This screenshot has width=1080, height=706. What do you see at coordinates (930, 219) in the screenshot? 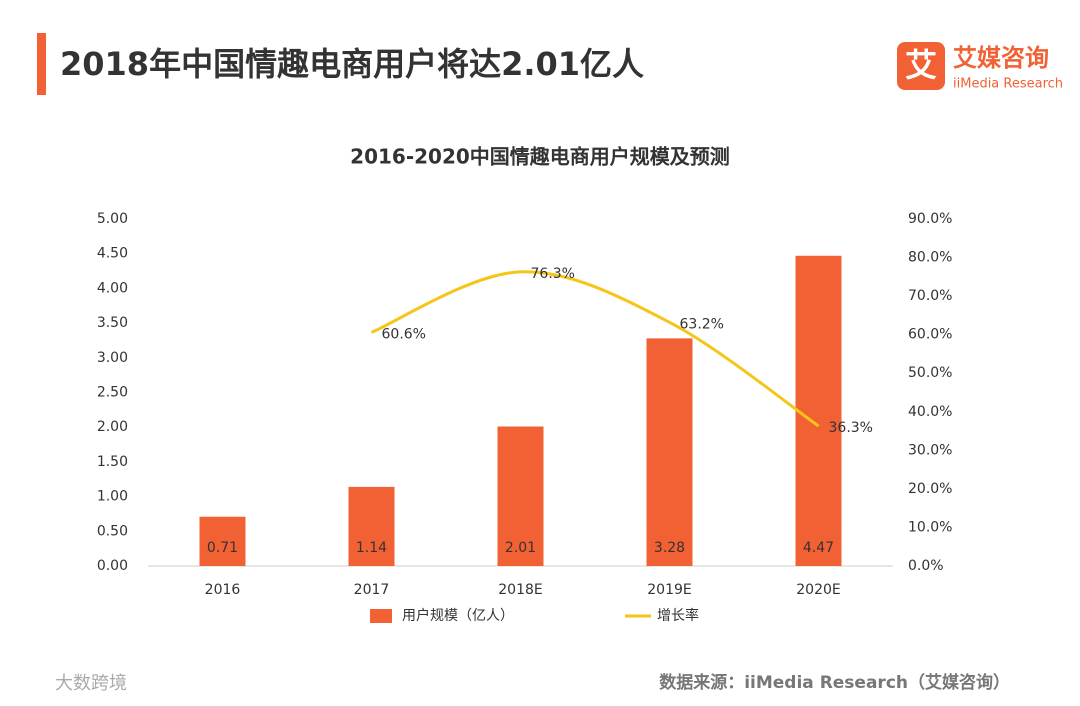
I see `y2-tick-label: 90.0%` at bounding box center [930, 219].